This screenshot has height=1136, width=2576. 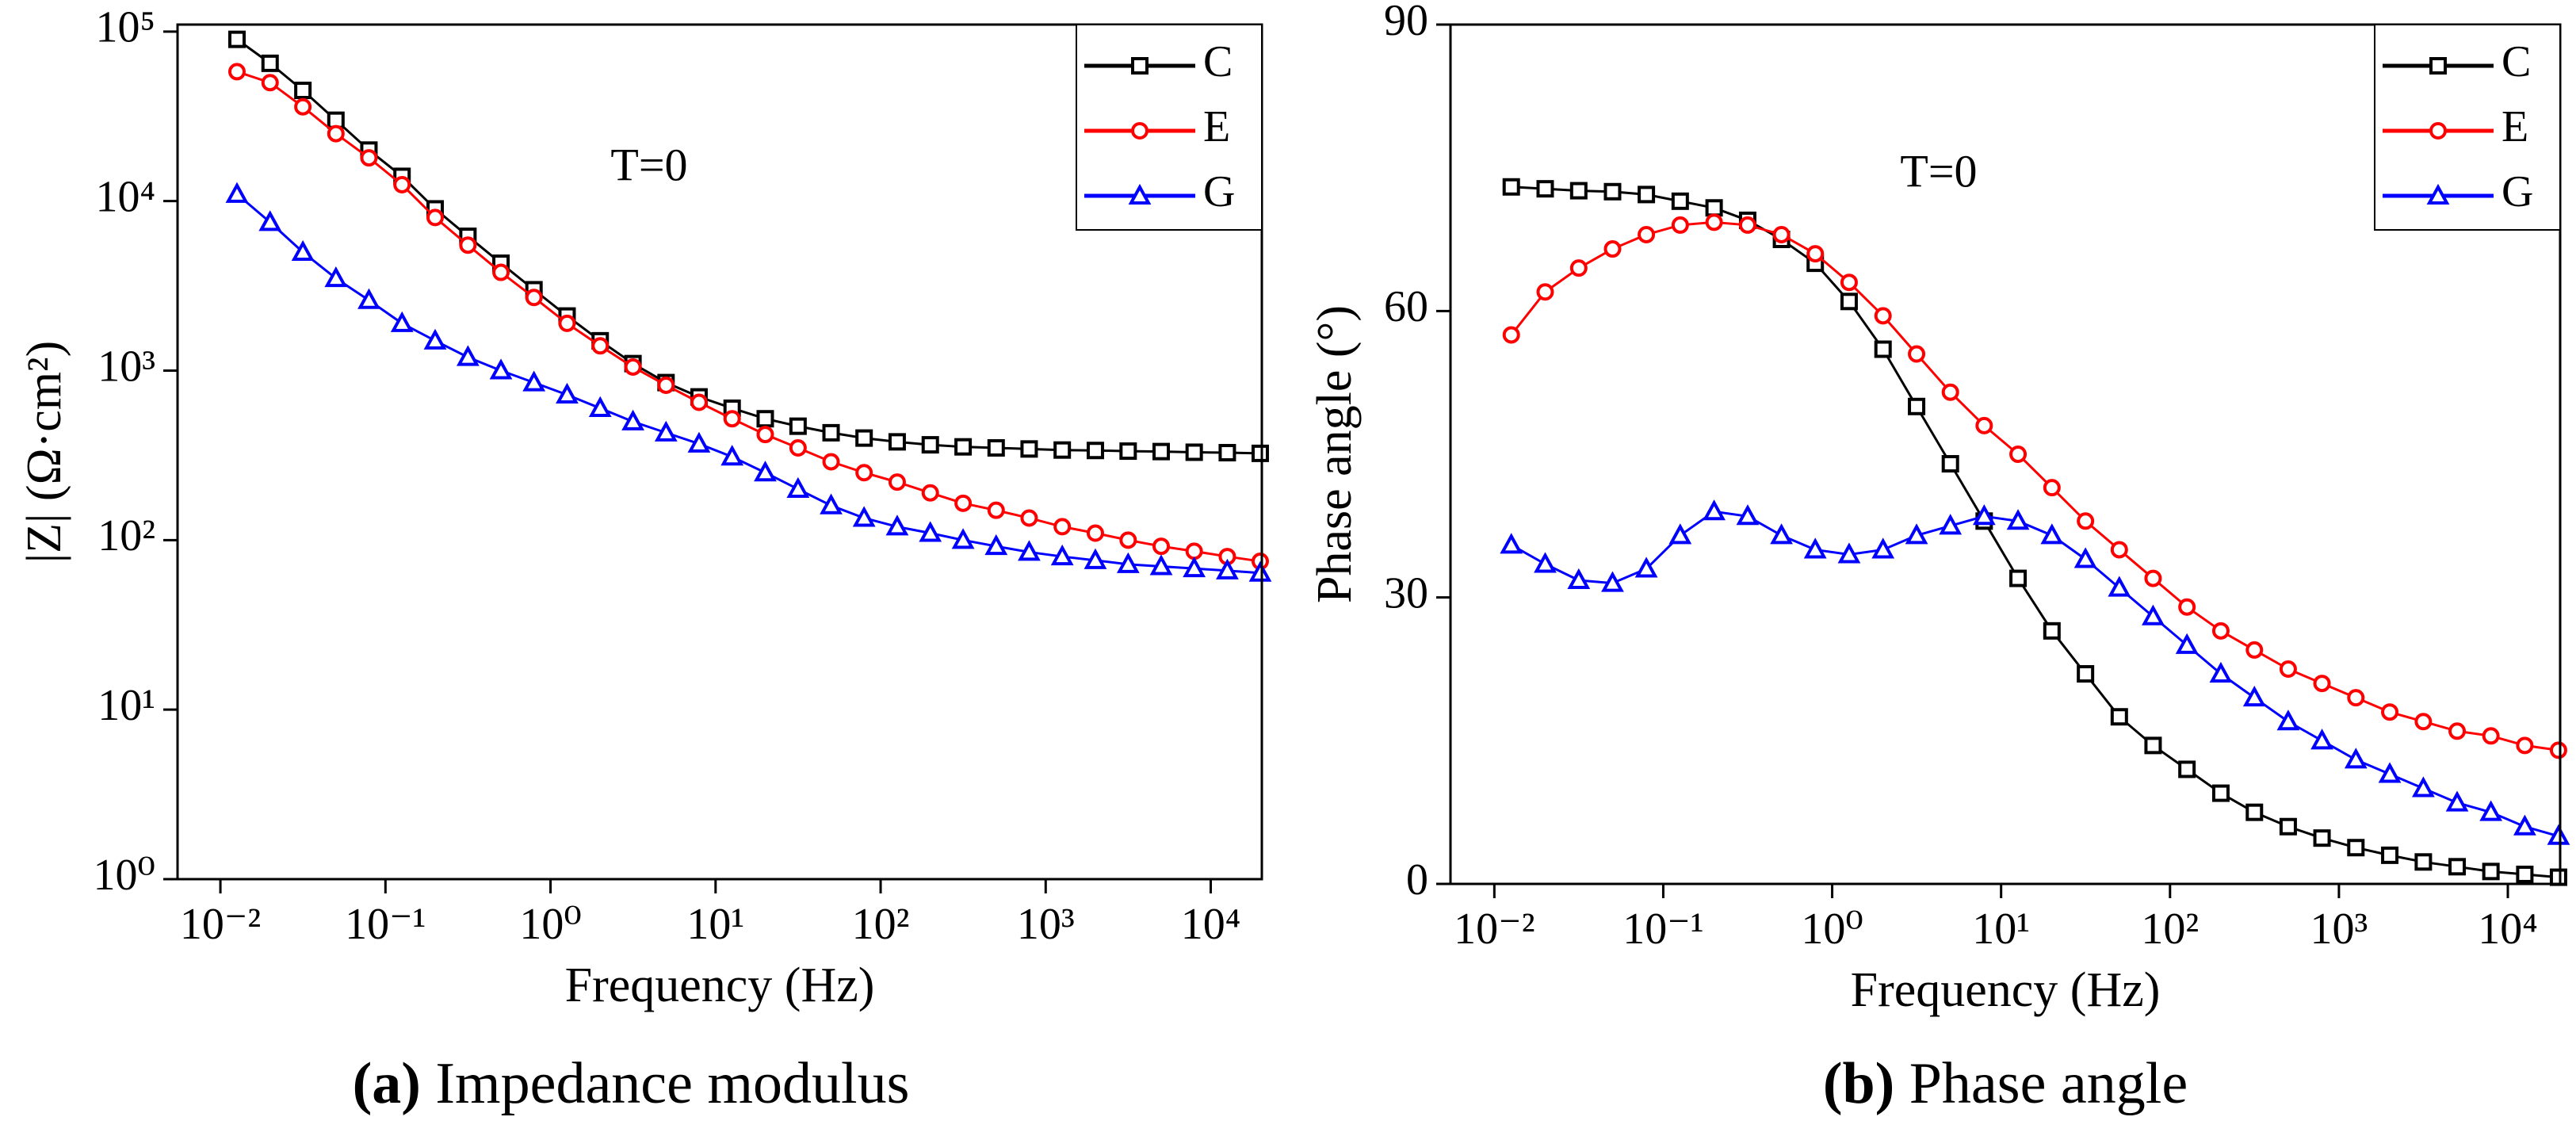 What do you see at coordinates (1218, 61) in the screenshot?
I see `legend-label: C` at bounding box center [1218, 61].